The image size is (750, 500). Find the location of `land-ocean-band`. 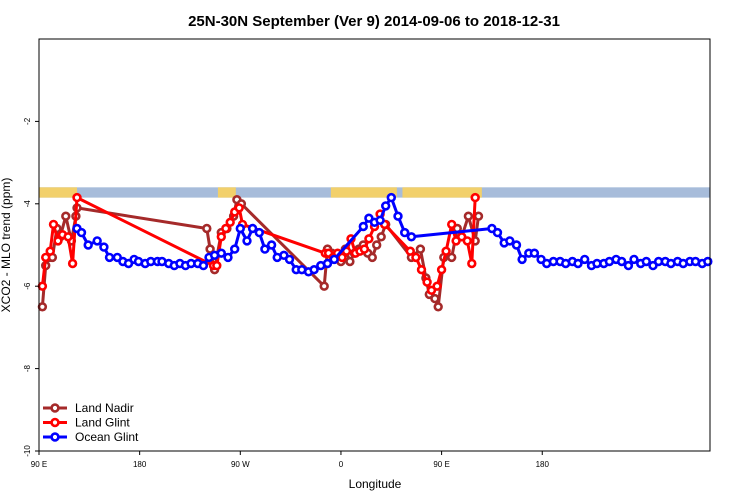

land-ocean-band is located at coordinates (374, 192).